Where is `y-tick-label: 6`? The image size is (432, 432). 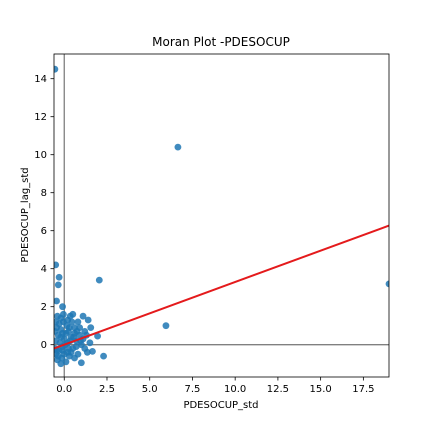
y-tick-label: 6 is located at coordinates (44, 231).